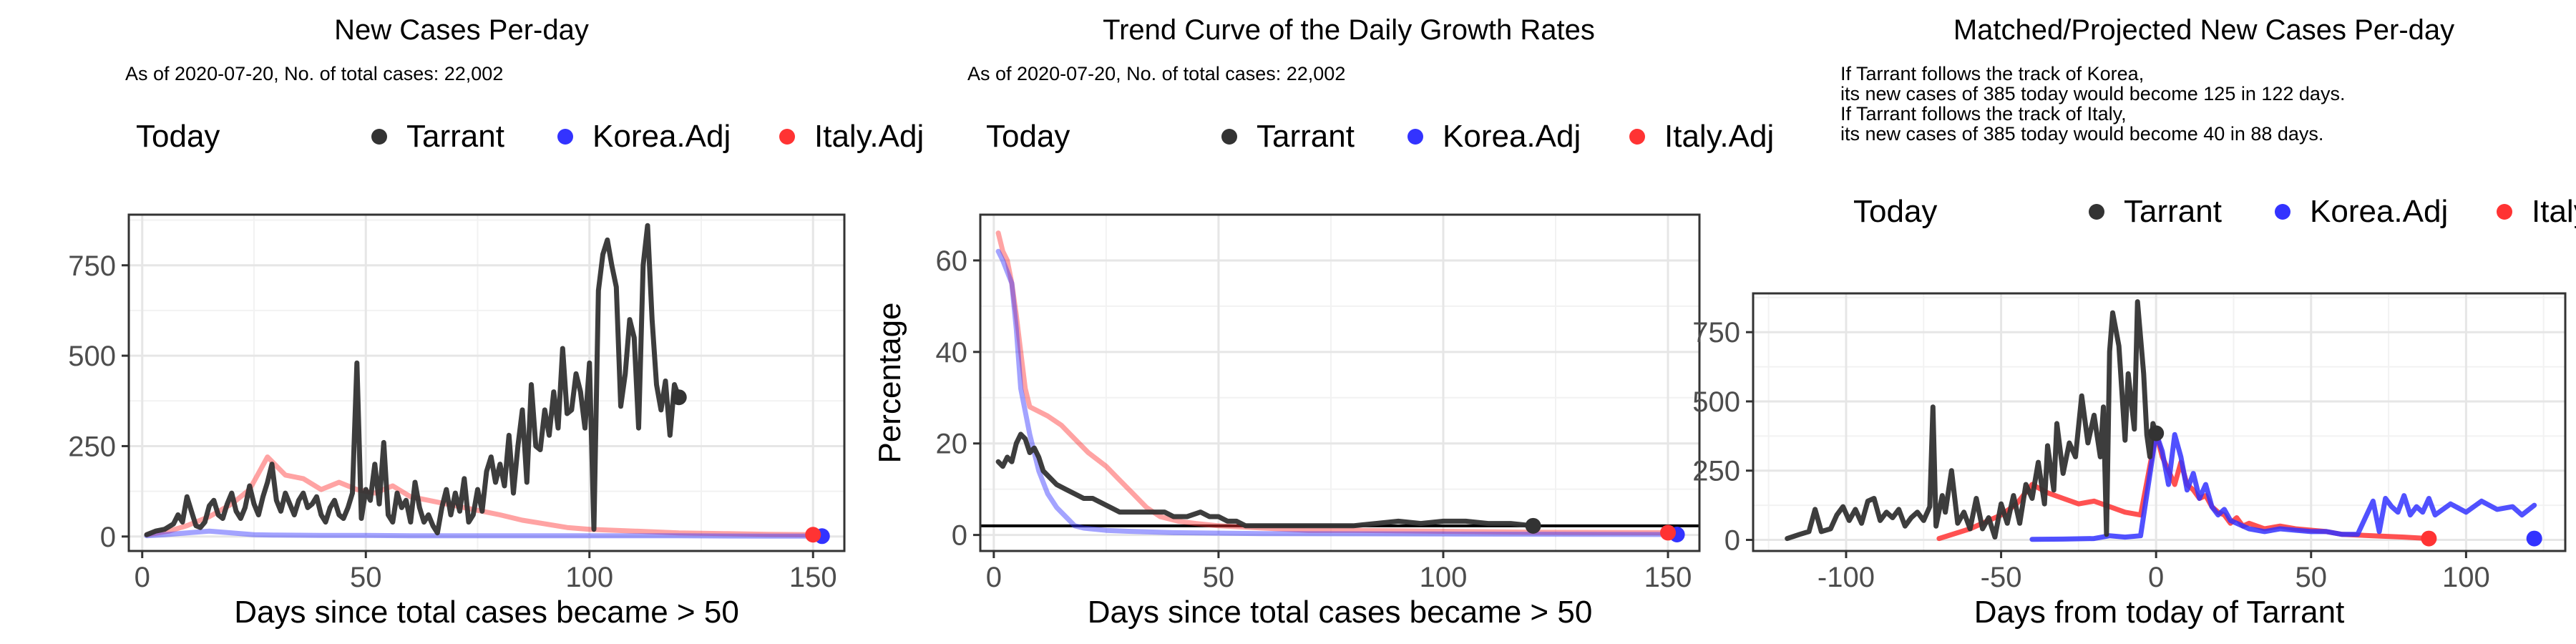  What do you see at coordinates (889, 382) in the screenshot?
I see `y-axis-label: Percentage` at bounding box center [889, 382].